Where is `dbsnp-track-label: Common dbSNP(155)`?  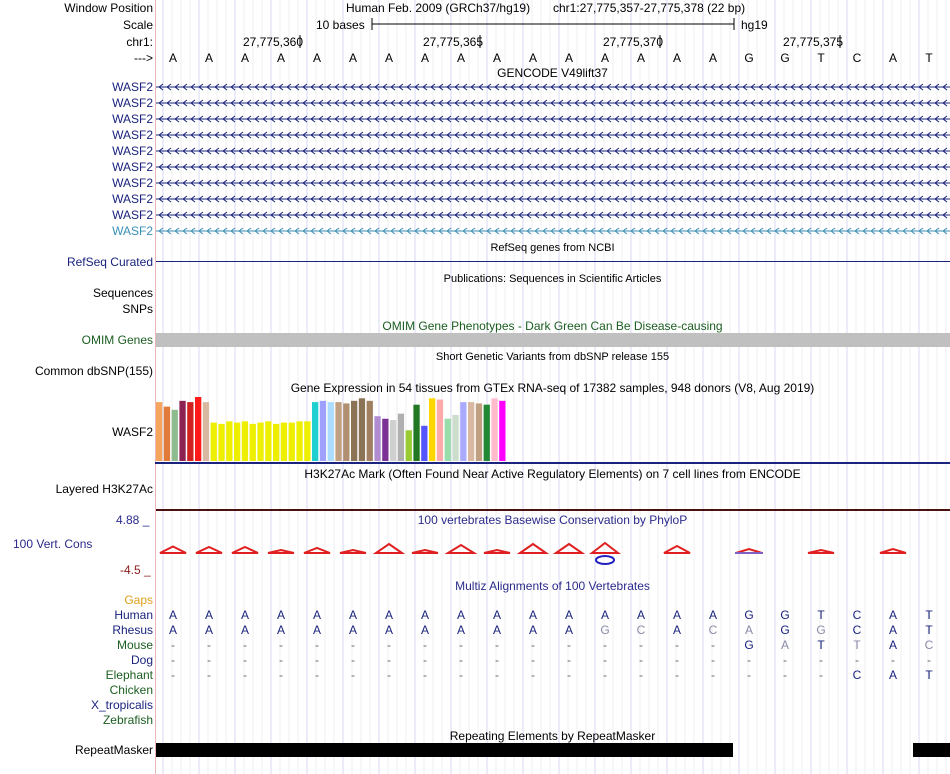
dbsnp-track-label: Common dbSNP(155) is located at coordinates (93, 371).